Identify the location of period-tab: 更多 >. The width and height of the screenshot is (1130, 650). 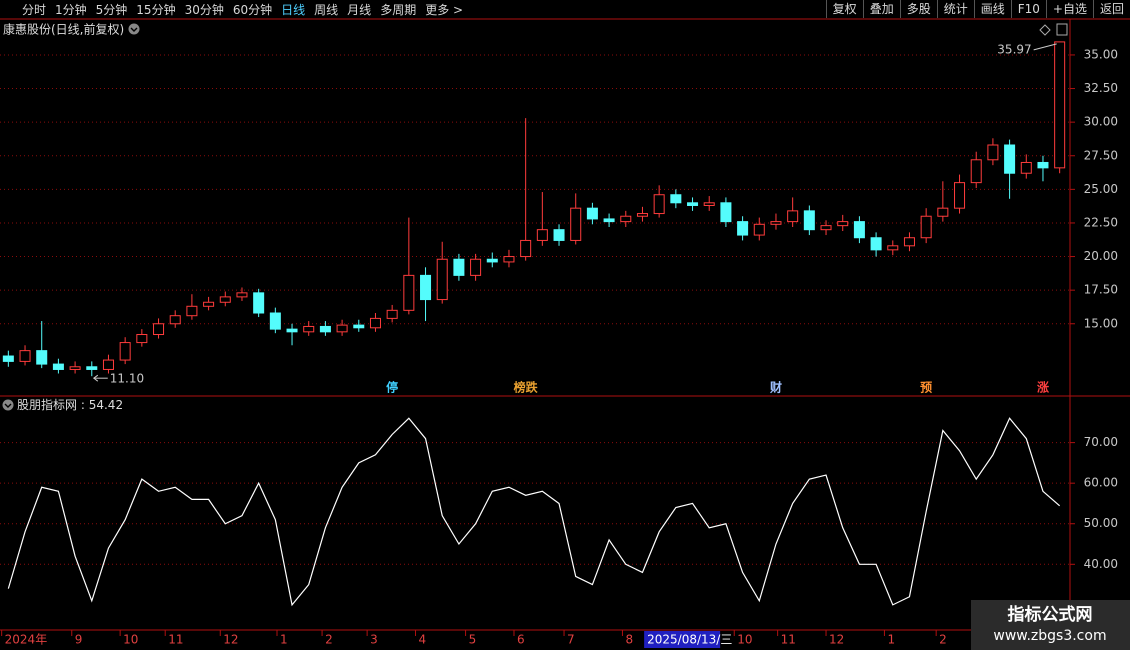
(444, 9).